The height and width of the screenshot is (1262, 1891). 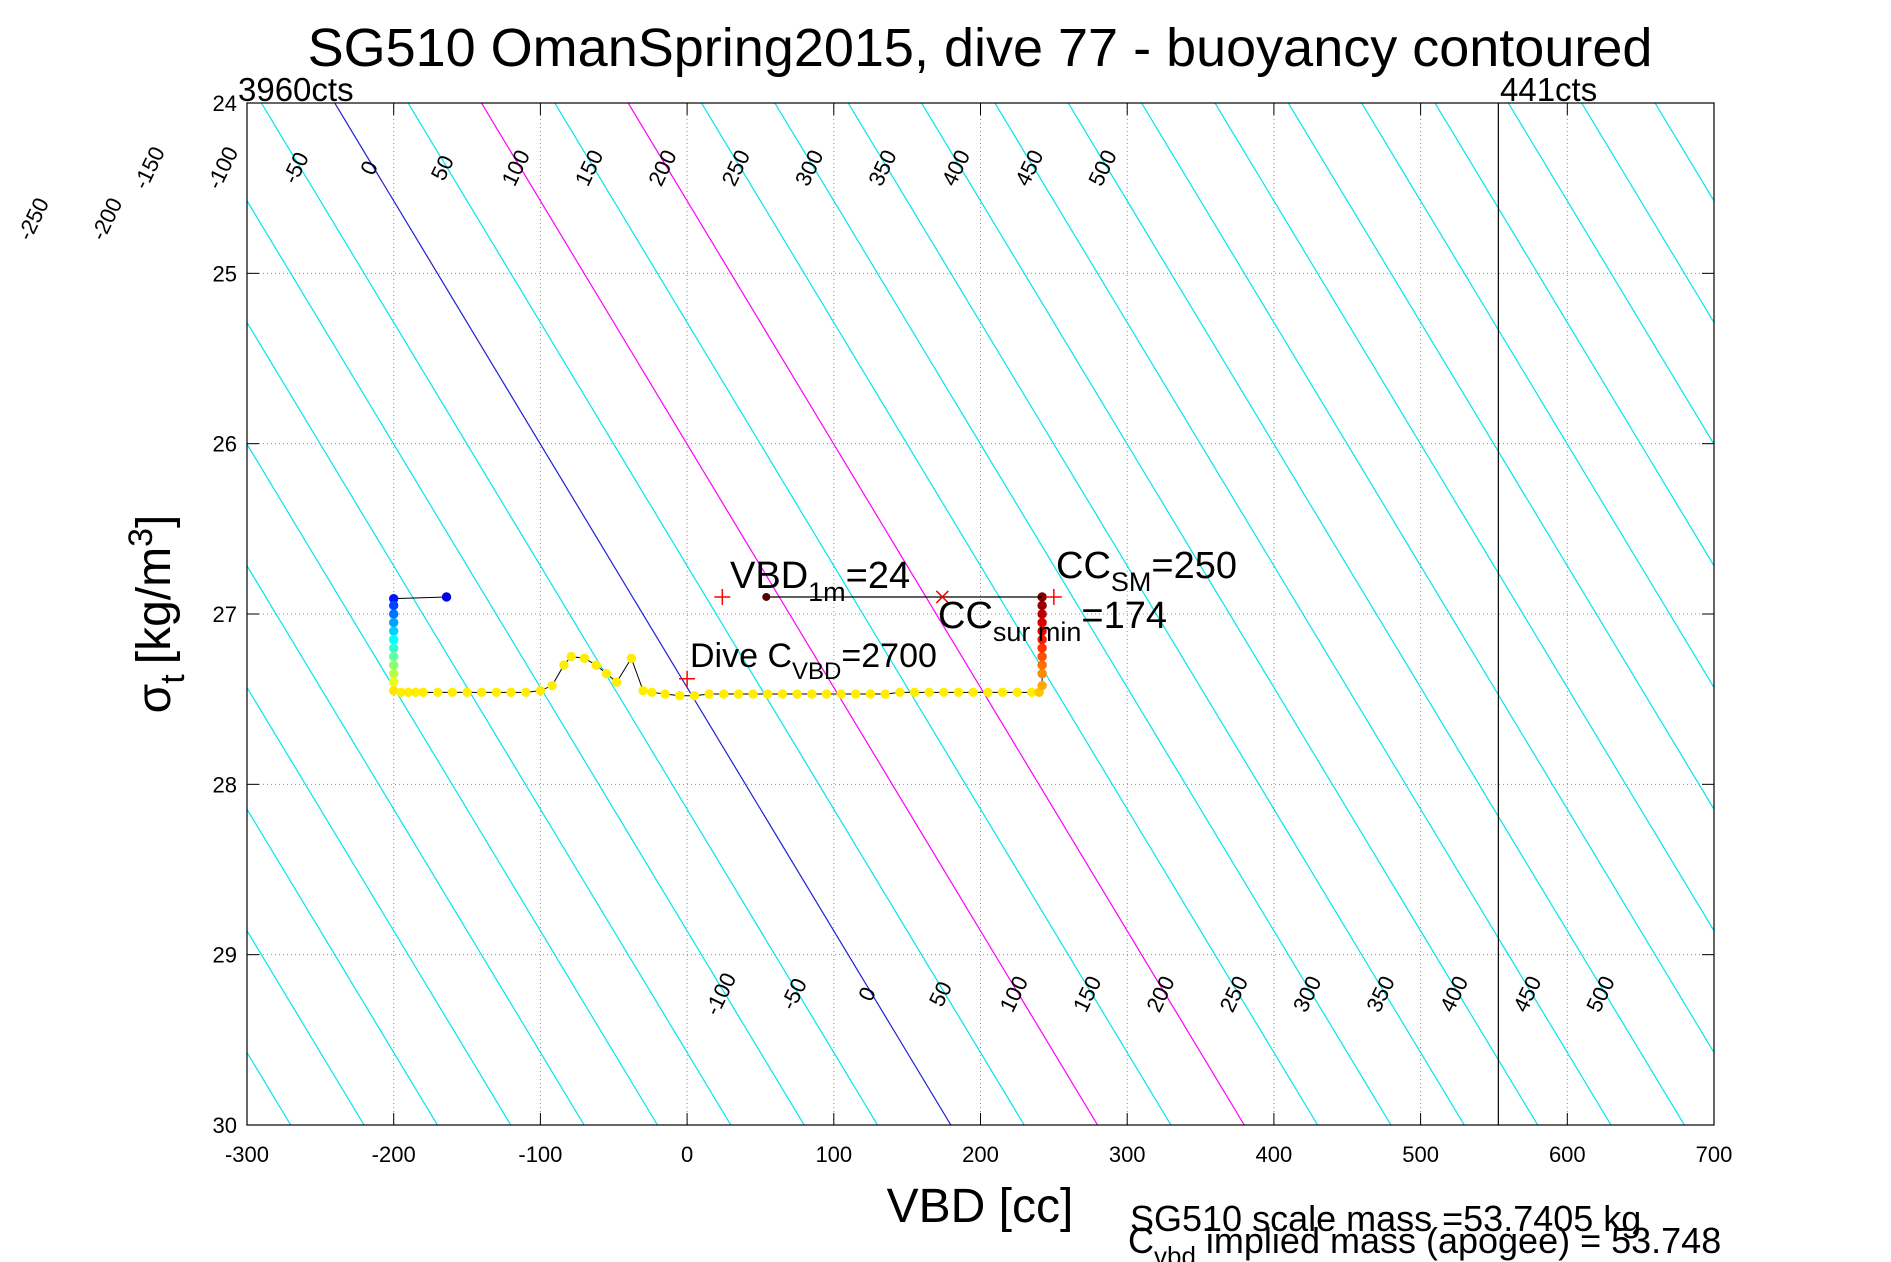 What do you see at coordinates (980, 1154) in the screenshot?
I see `x-tick-label: 200` at bounding box center [980, 1154].